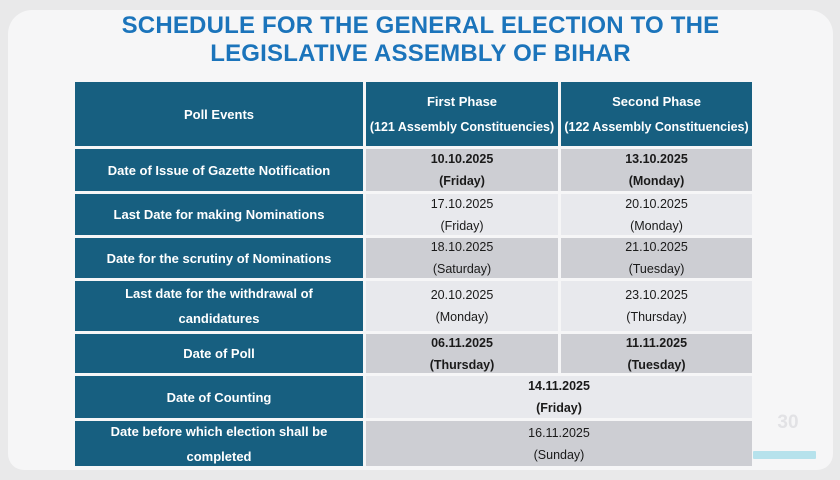  I want to click on date-value: 23.10.2025, so click(656, 295).